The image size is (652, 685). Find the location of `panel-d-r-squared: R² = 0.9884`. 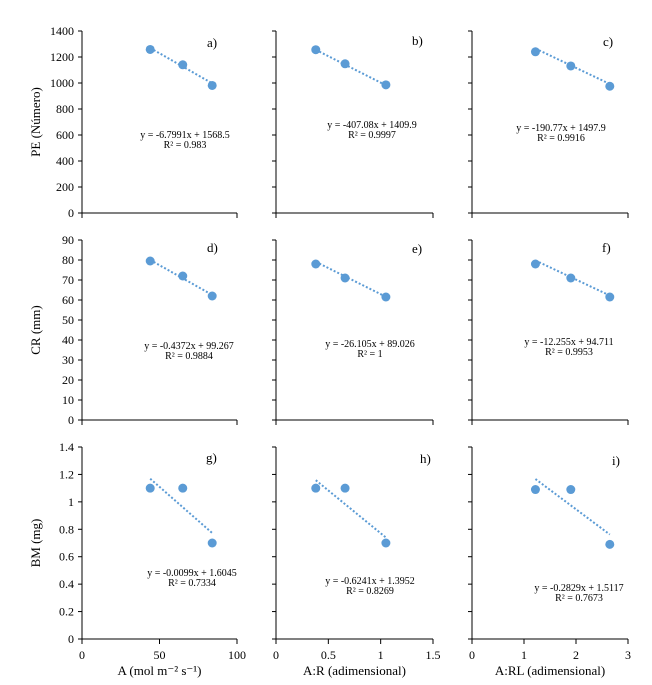

panel-d-r-squared: R² = 0.9884 is located at coordinates (189, 356).